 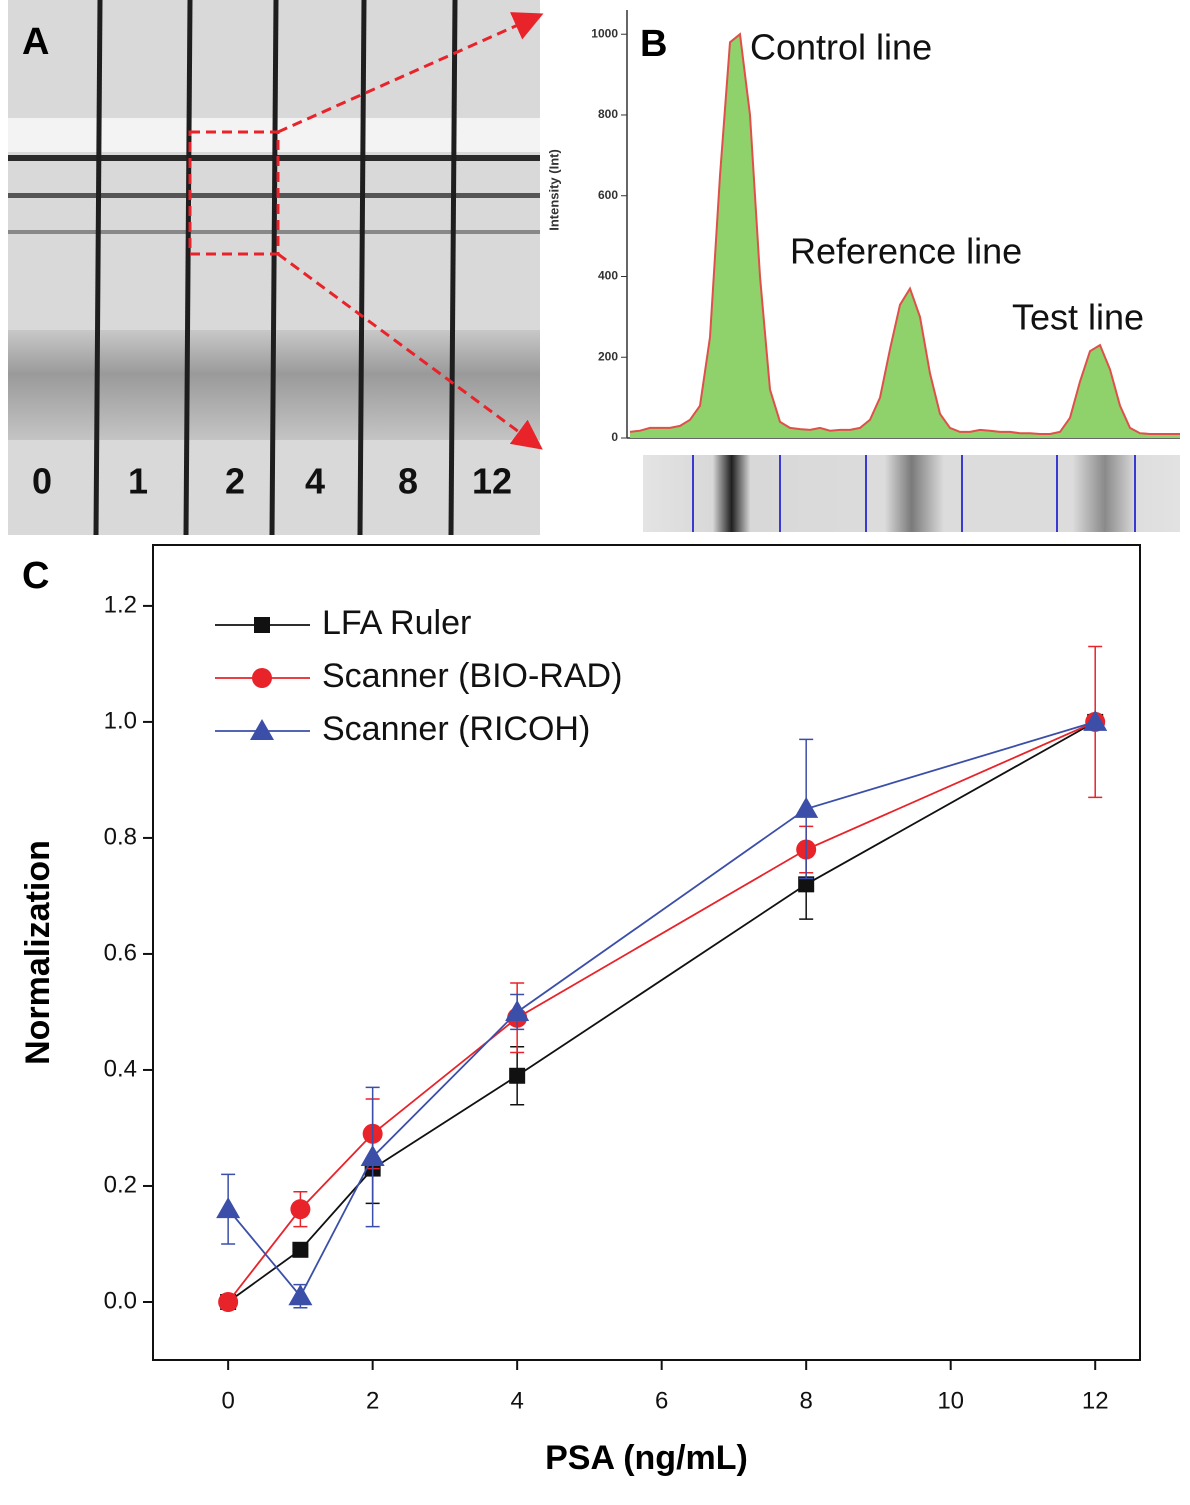 What do you see at coordinates (315, 481) in the screenshot?
I see `lane-label: 4` at bounding box center [315, 481].